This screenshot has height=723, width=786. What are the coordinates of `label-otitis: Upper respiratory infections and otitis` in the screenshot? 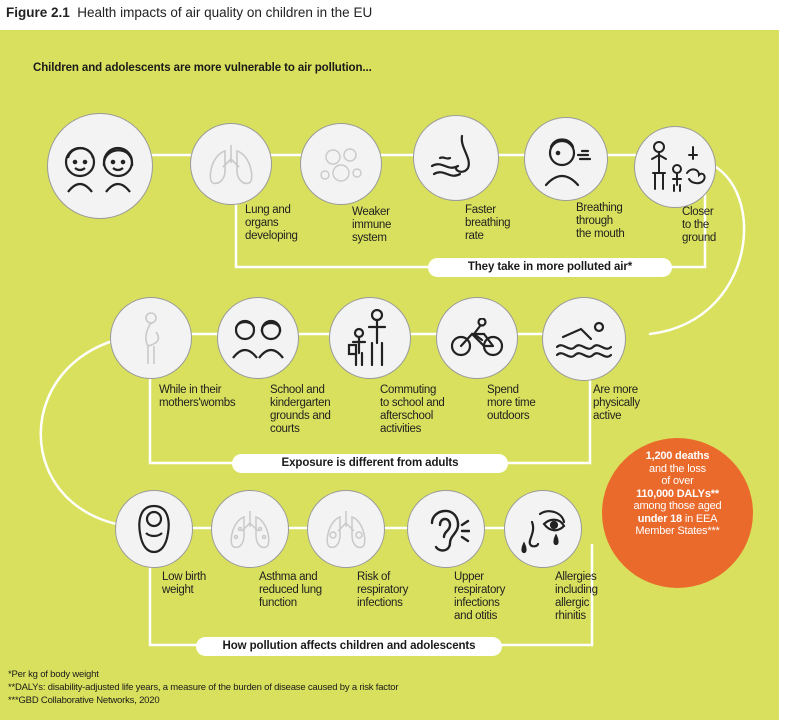 It's located at (480, 596).